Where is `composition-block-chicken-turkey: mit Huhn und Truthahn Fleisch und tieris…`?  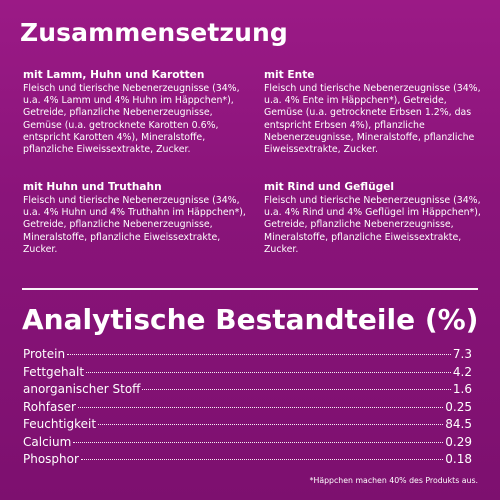
composition-block-chicken-turkey: mit Huhn und Truthahn Fleisch und tieris… is located at coordinates (137, 218).